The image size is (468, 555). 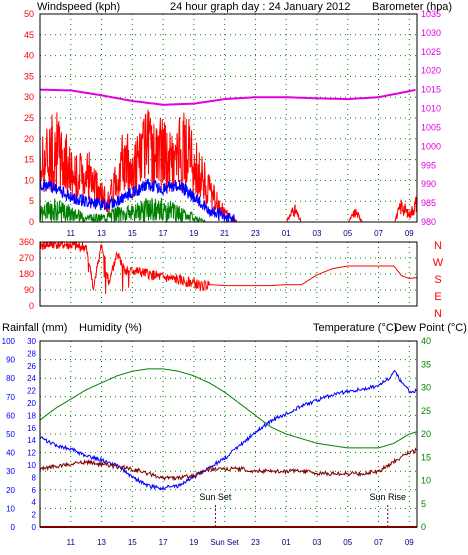 What do you see at coordinates (10, 415) in the screenshot?
I see `humidity-tick-label: 60` at bounding box center [10, 415].